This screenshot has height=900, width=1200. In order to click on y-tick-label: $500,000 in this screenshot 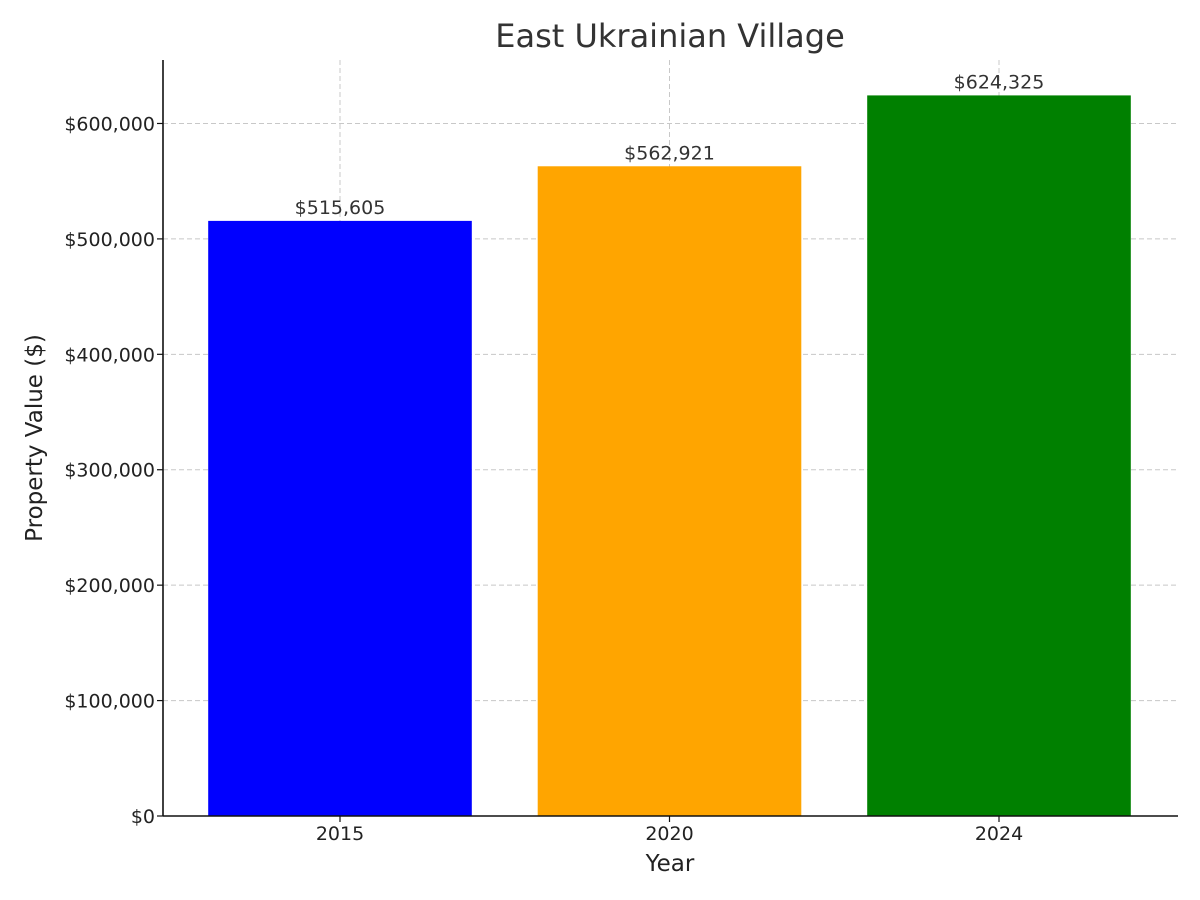, I will do `click(109, 240)`.